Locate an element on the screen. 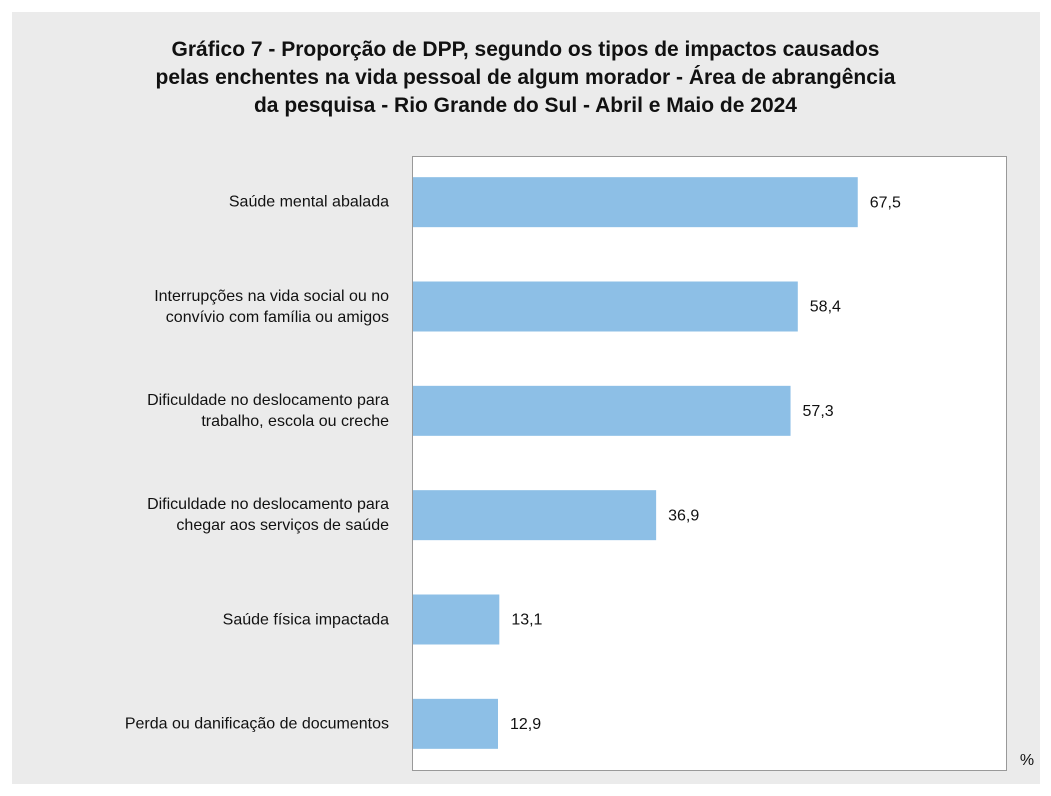 The image size is (1051, 796). category-label: Saúde física impactada is located at coordinates (305, 619).